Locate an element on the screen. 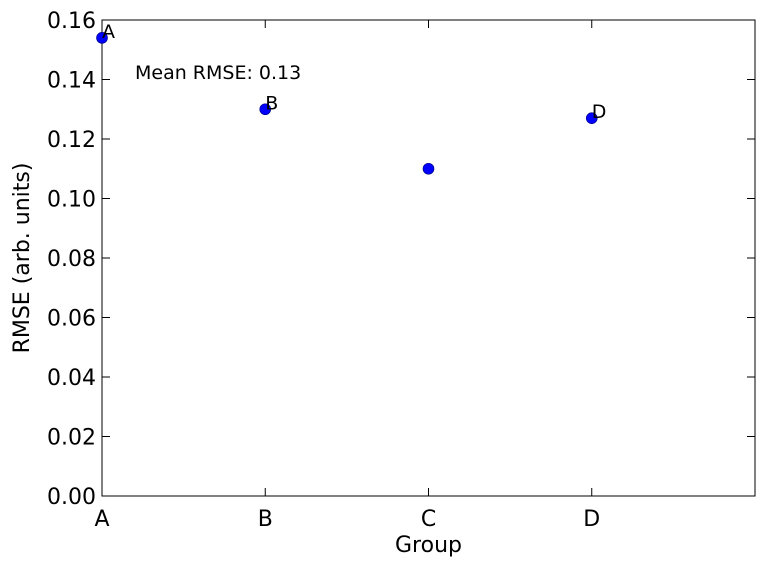  point-label-a: A is located at coordinates (108, 32).